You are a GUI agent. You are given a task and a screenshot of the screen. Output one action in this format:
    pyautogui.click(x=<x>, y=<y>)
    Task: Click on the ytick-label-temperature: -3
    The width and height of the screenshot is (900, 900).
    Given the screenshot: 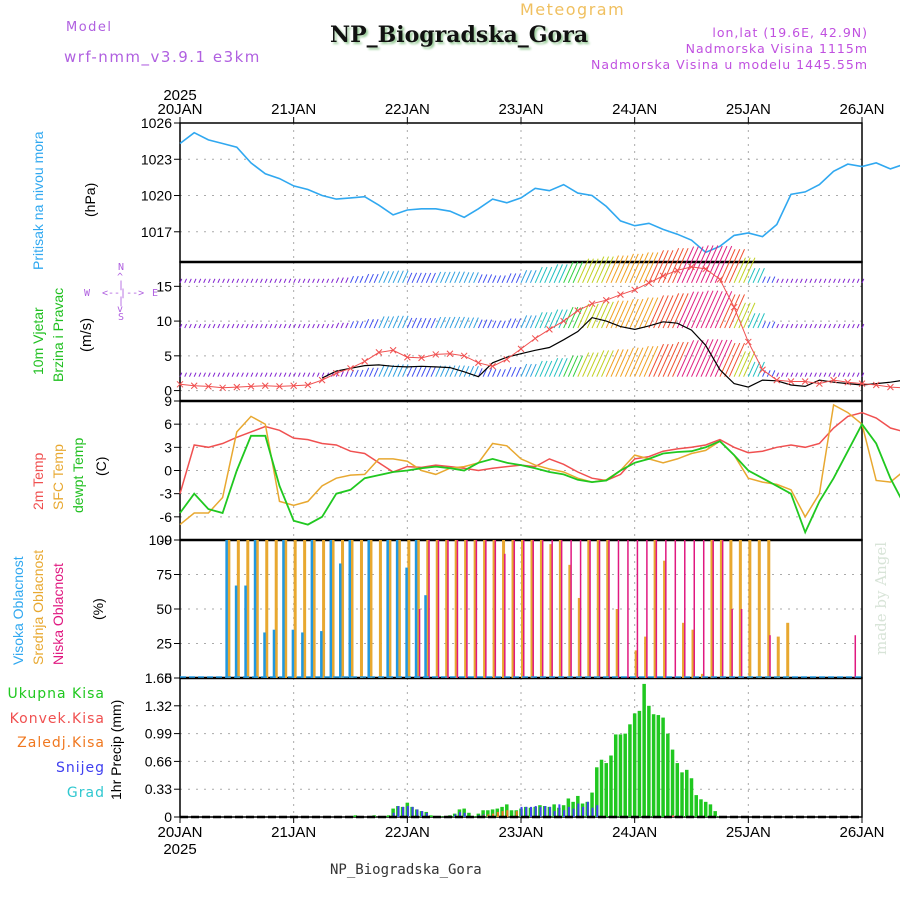 What is the action you would take?
    pyautogui.click(x=166, y=494)
    